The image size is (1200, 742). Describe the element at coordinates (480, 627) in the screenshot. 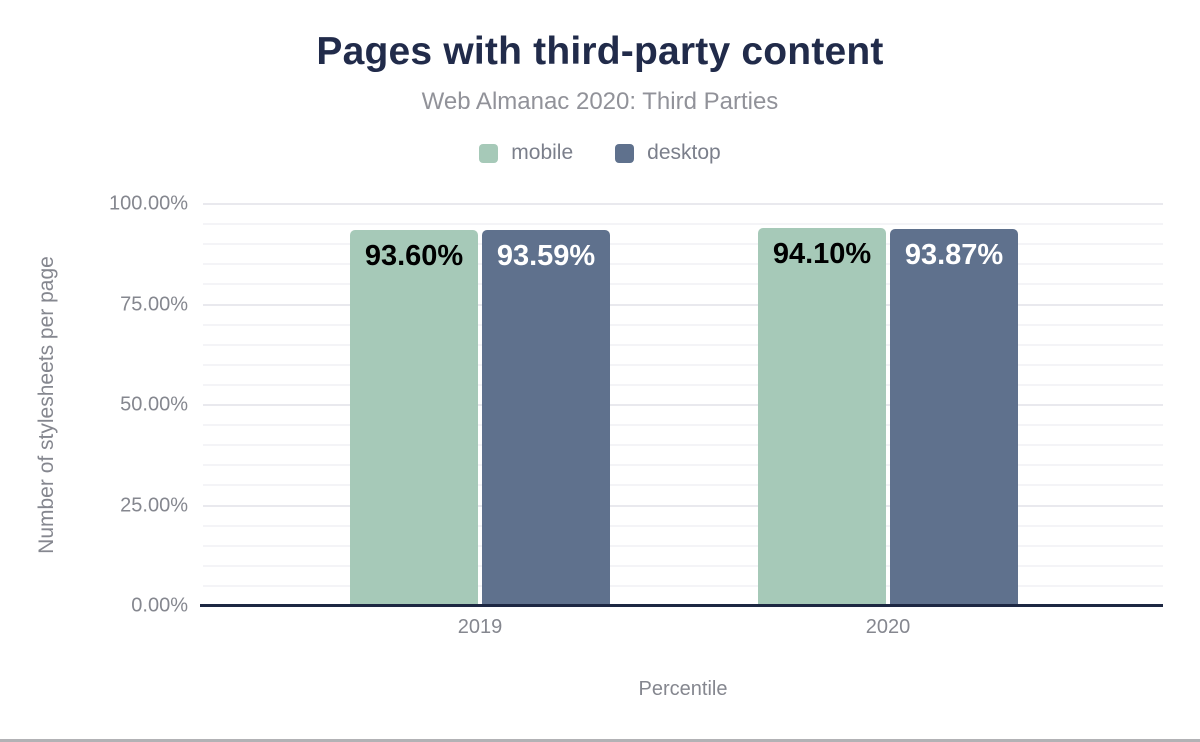

I see `x-tick-2019: 2019` at that location.